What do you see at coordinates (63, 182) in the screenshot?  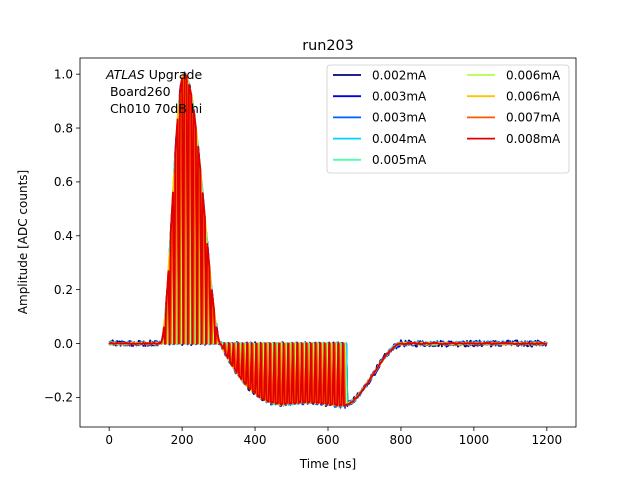 I see `y-tick-label: 0.6` at bounding box center [63, 182].